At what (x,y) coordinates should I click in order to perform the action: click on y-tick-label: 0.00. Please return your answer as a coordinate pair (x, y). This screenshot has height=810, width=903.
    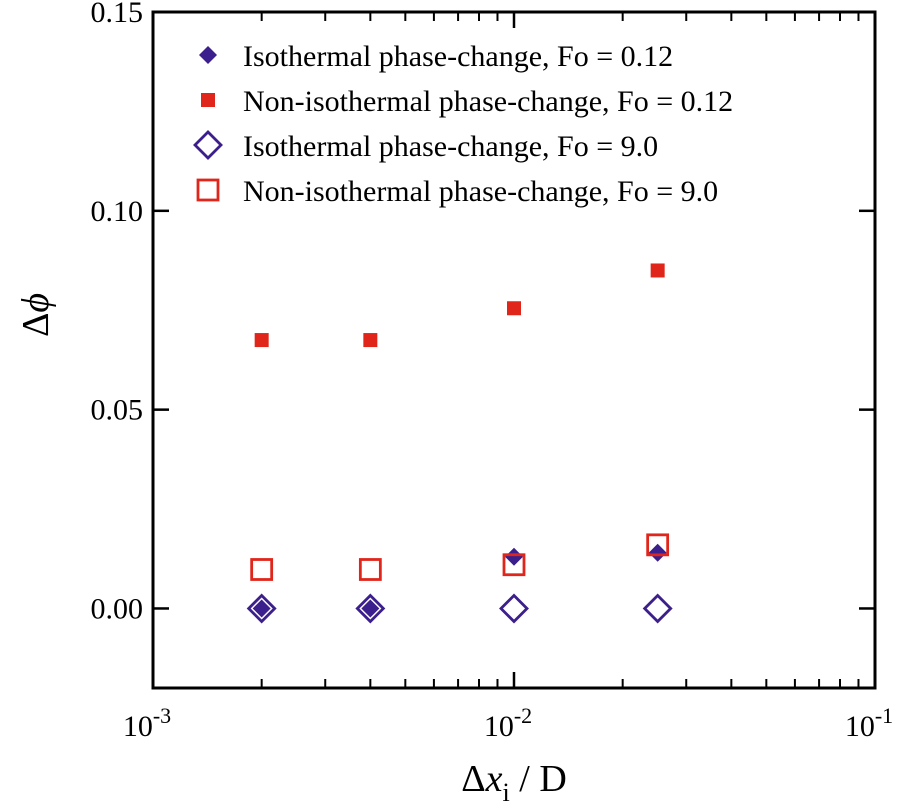
    Looking at the image, I should click on (117, 608).